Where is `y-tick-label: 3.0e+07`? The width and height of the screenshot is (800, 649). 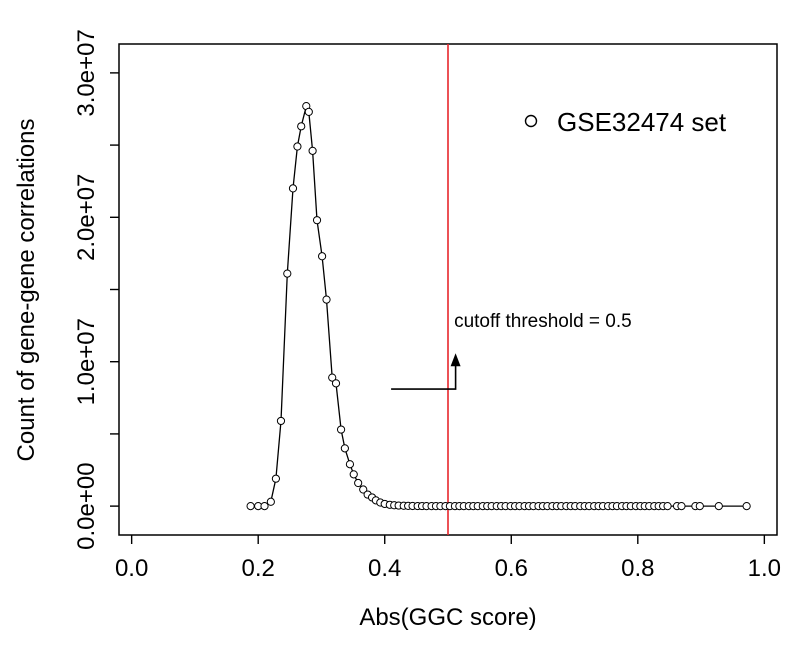 y-tick-label: 3.0e+07 is located at coordinates (86, 72).